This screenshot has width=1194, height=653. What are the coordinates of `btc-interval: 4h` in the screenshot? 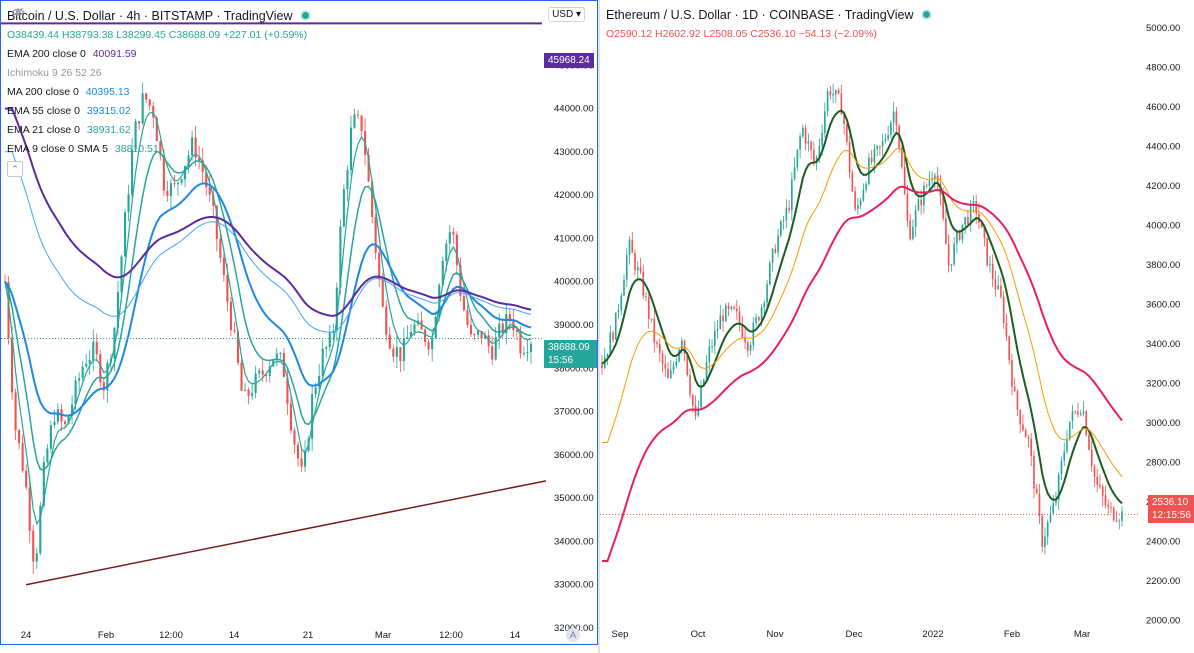 It's located at (133, 16).